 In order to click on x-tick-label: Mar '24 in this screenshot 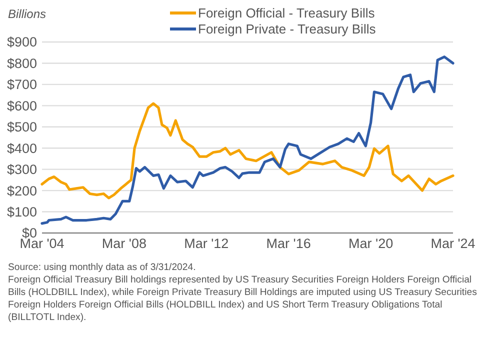, I will do `click(453, 243)`.